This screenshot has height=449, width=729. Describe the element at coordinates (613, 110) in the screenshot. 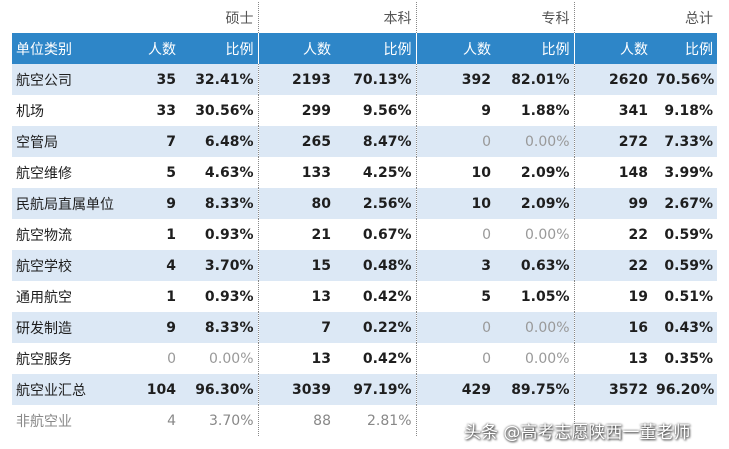

I see `cell: 341` at that location.